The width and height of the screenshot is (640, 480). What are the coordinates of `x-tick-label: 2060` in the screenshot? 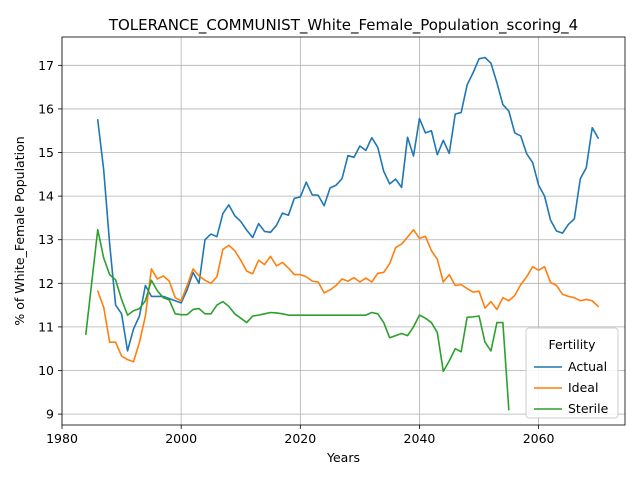 It's located at (539, 438).